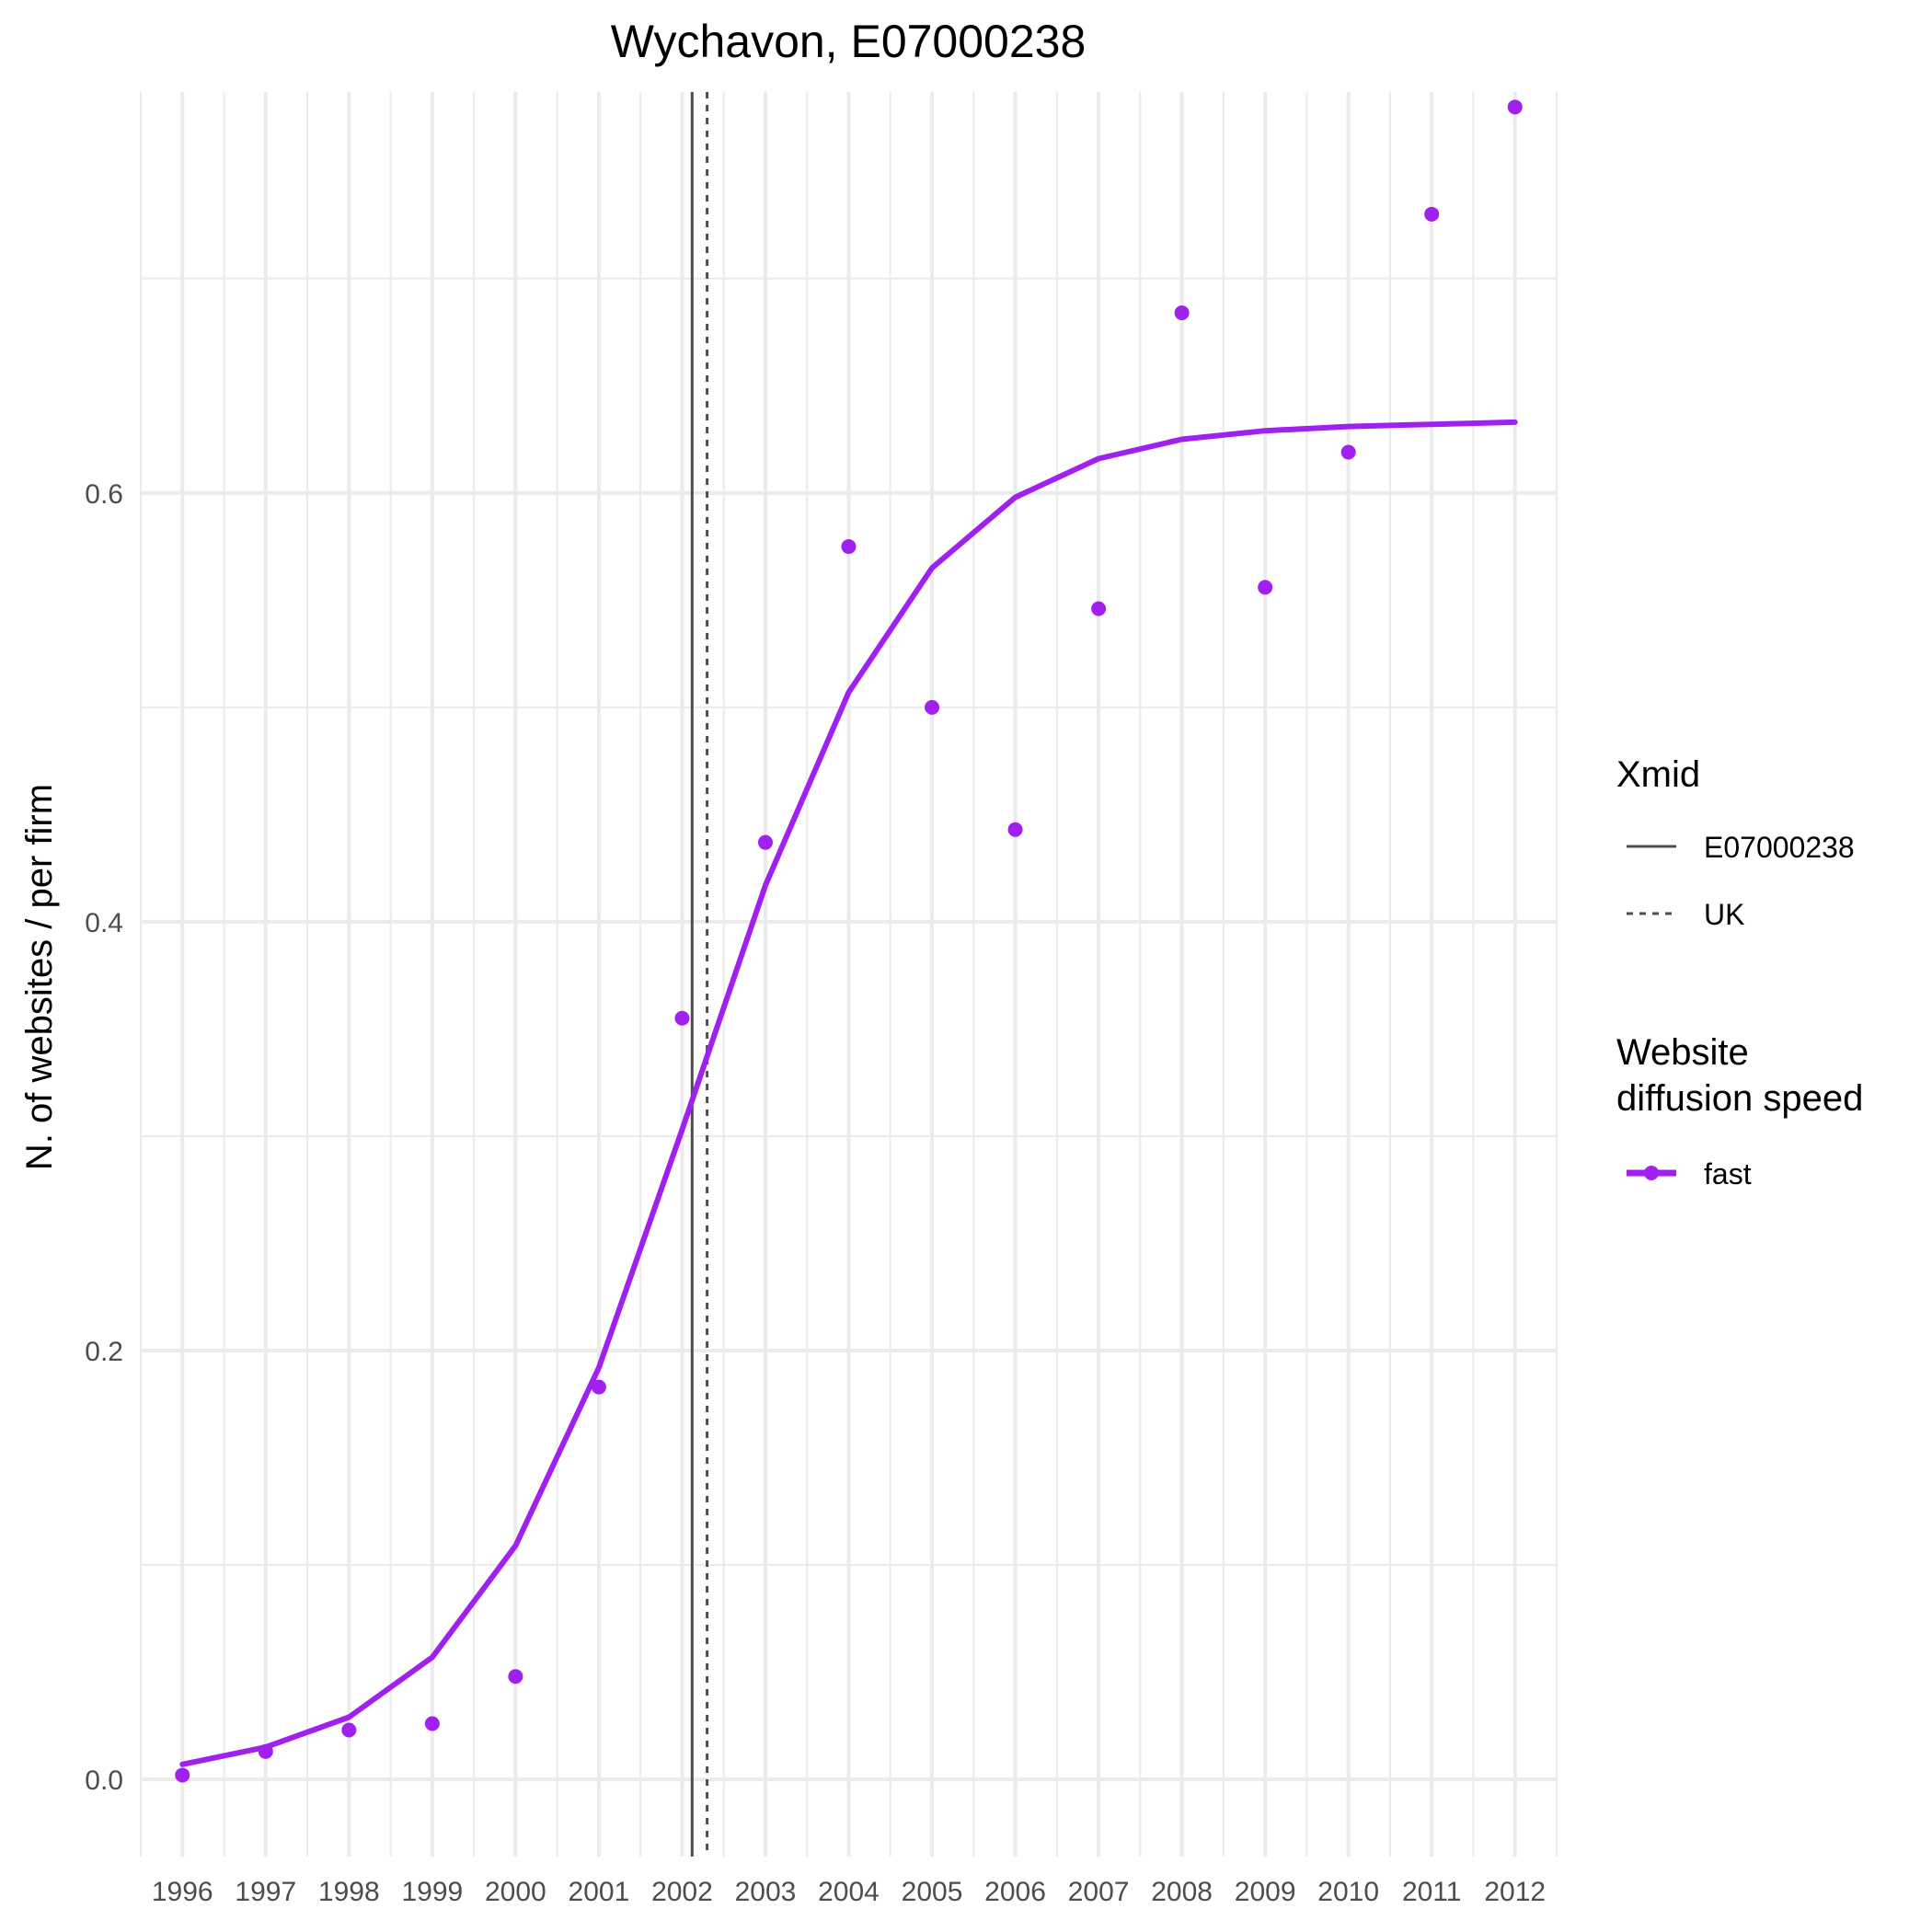 The width and height of the screenshot is (1932, 1932). What do you see at coordinates (1265, 1892) in the screenshot?
I see `x-tick-label: 2009` at bounding box center [1265, 1892].